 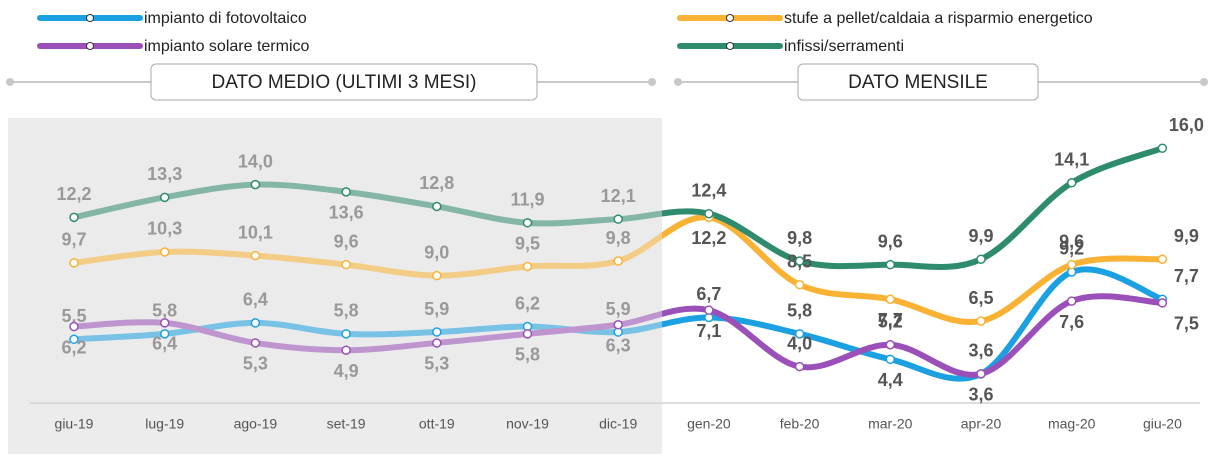 What do you see at coordinates (436, 252) in the screenshot?
I see `data-label: 9,0` at bounding box center [436, 252].